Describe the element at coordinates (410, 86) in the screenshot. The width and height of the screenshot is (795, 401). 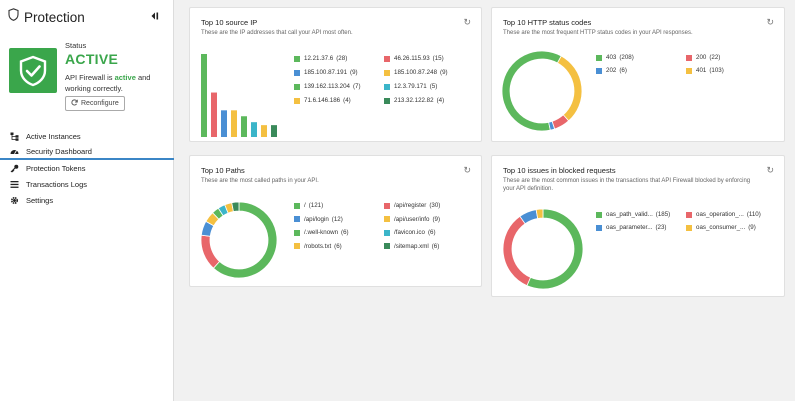
I see `legend-item: 12.3.79.171 (5)` at that location.